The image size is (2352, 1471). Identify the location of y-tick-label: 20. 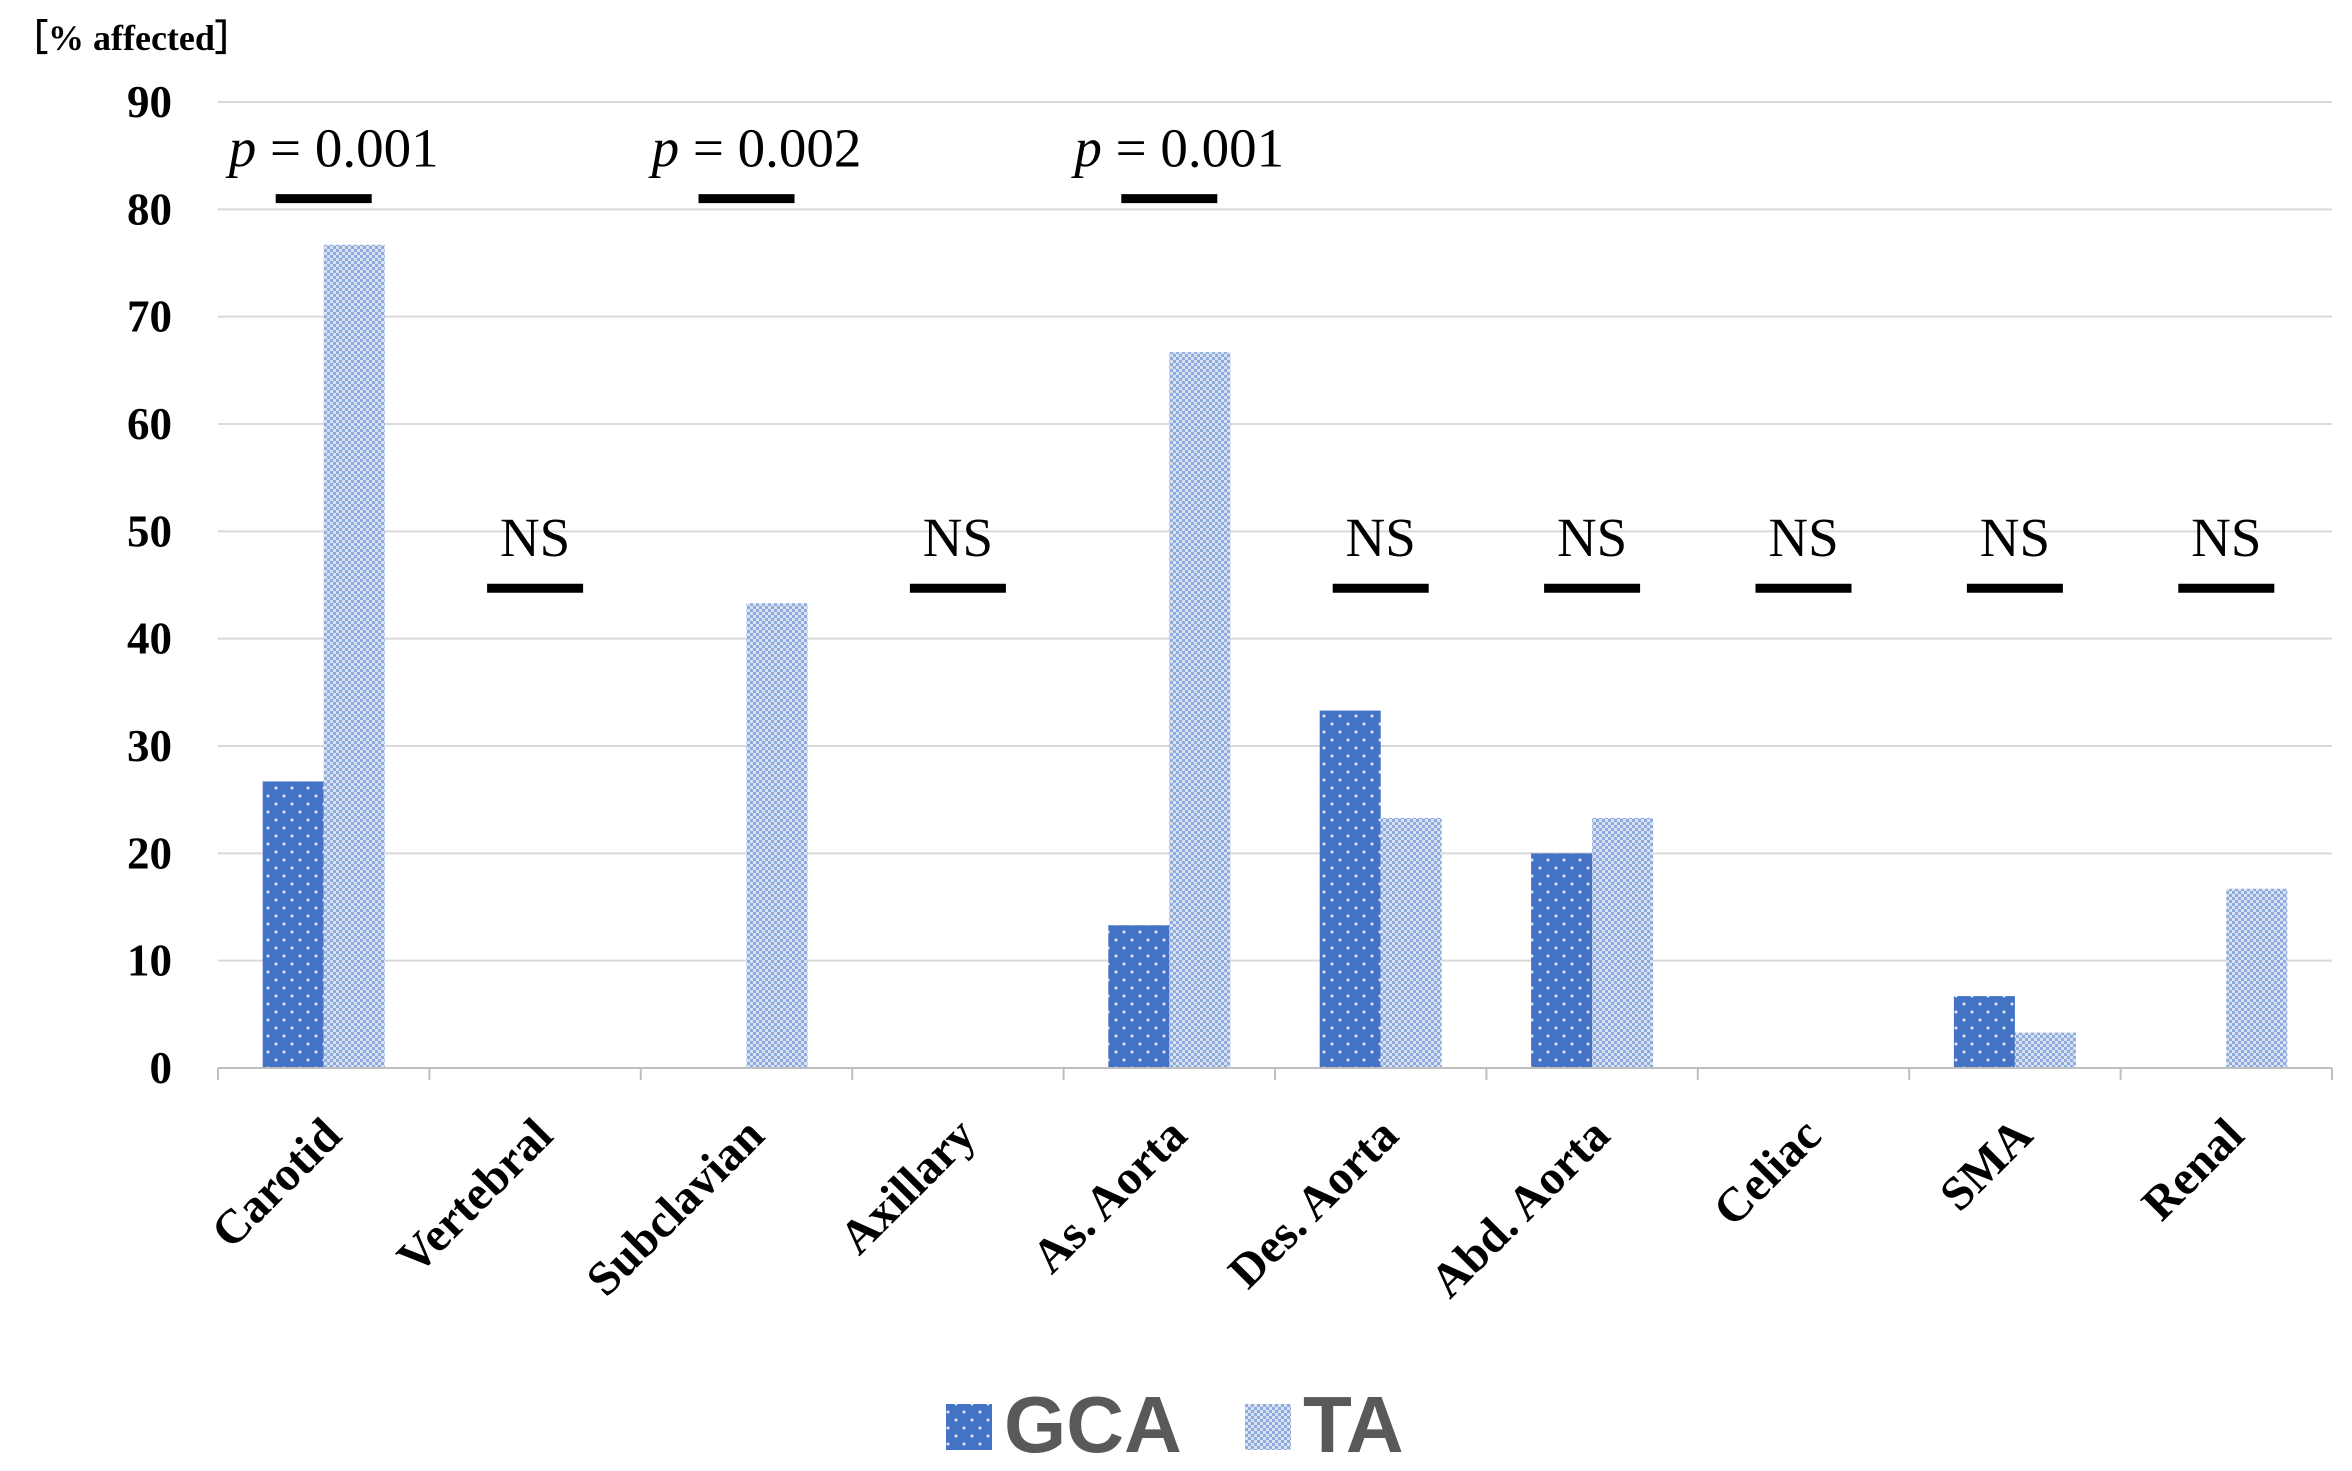
(149, 853).